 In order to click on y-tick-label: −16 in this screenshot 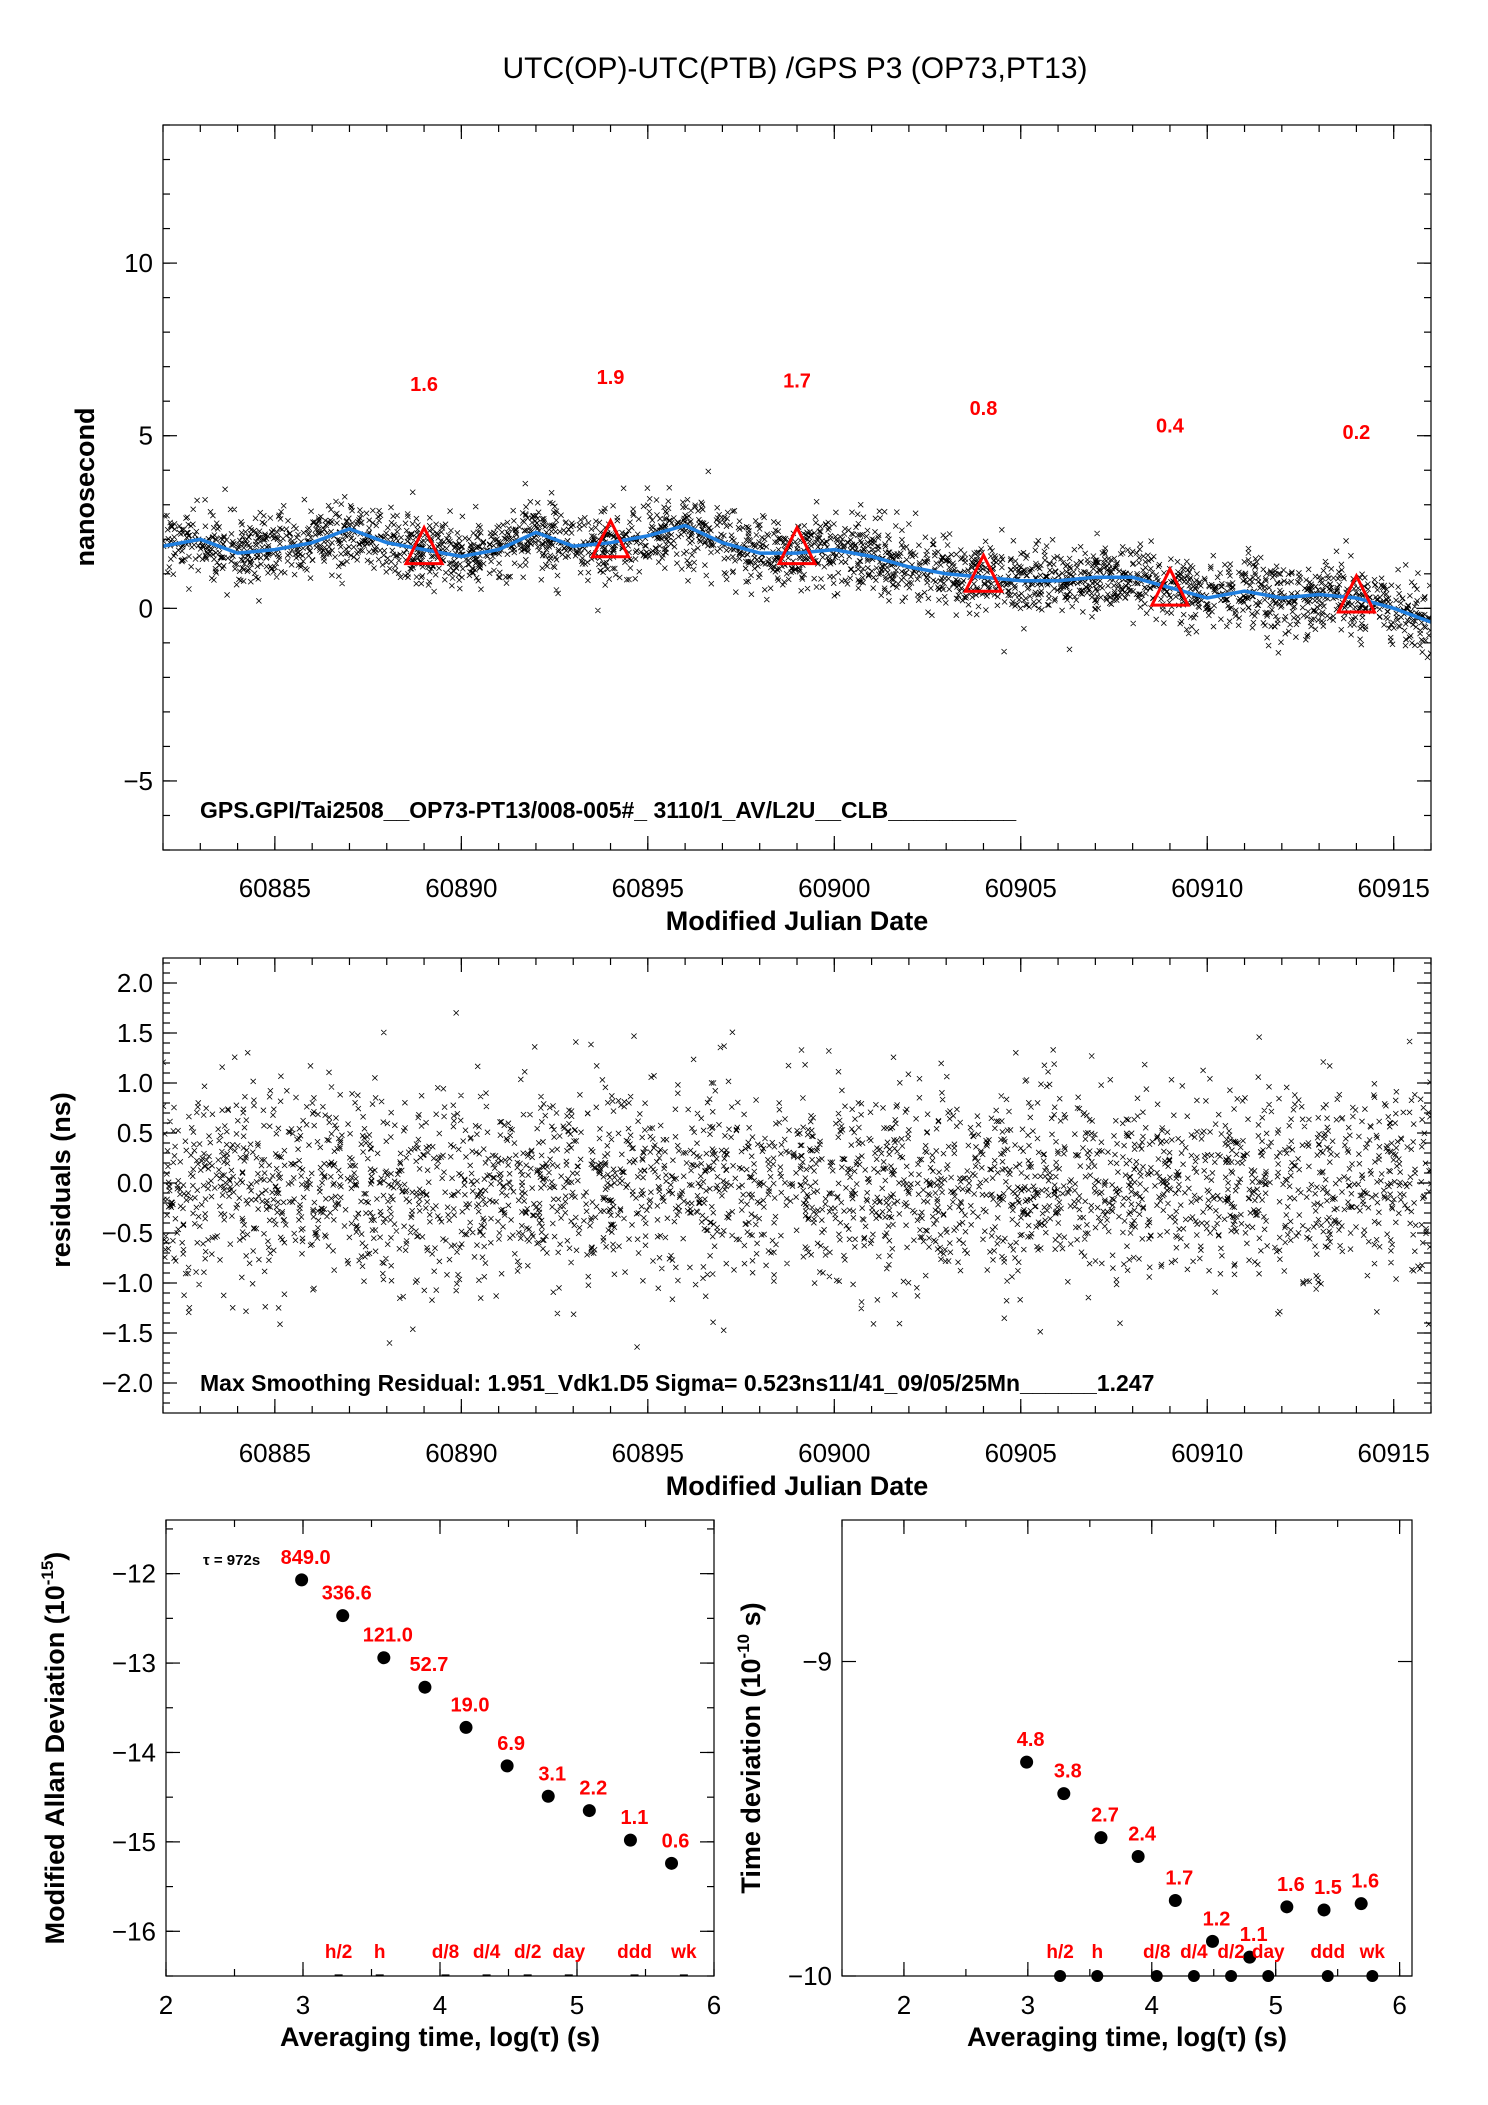, I will do `click(134, 1931)`.